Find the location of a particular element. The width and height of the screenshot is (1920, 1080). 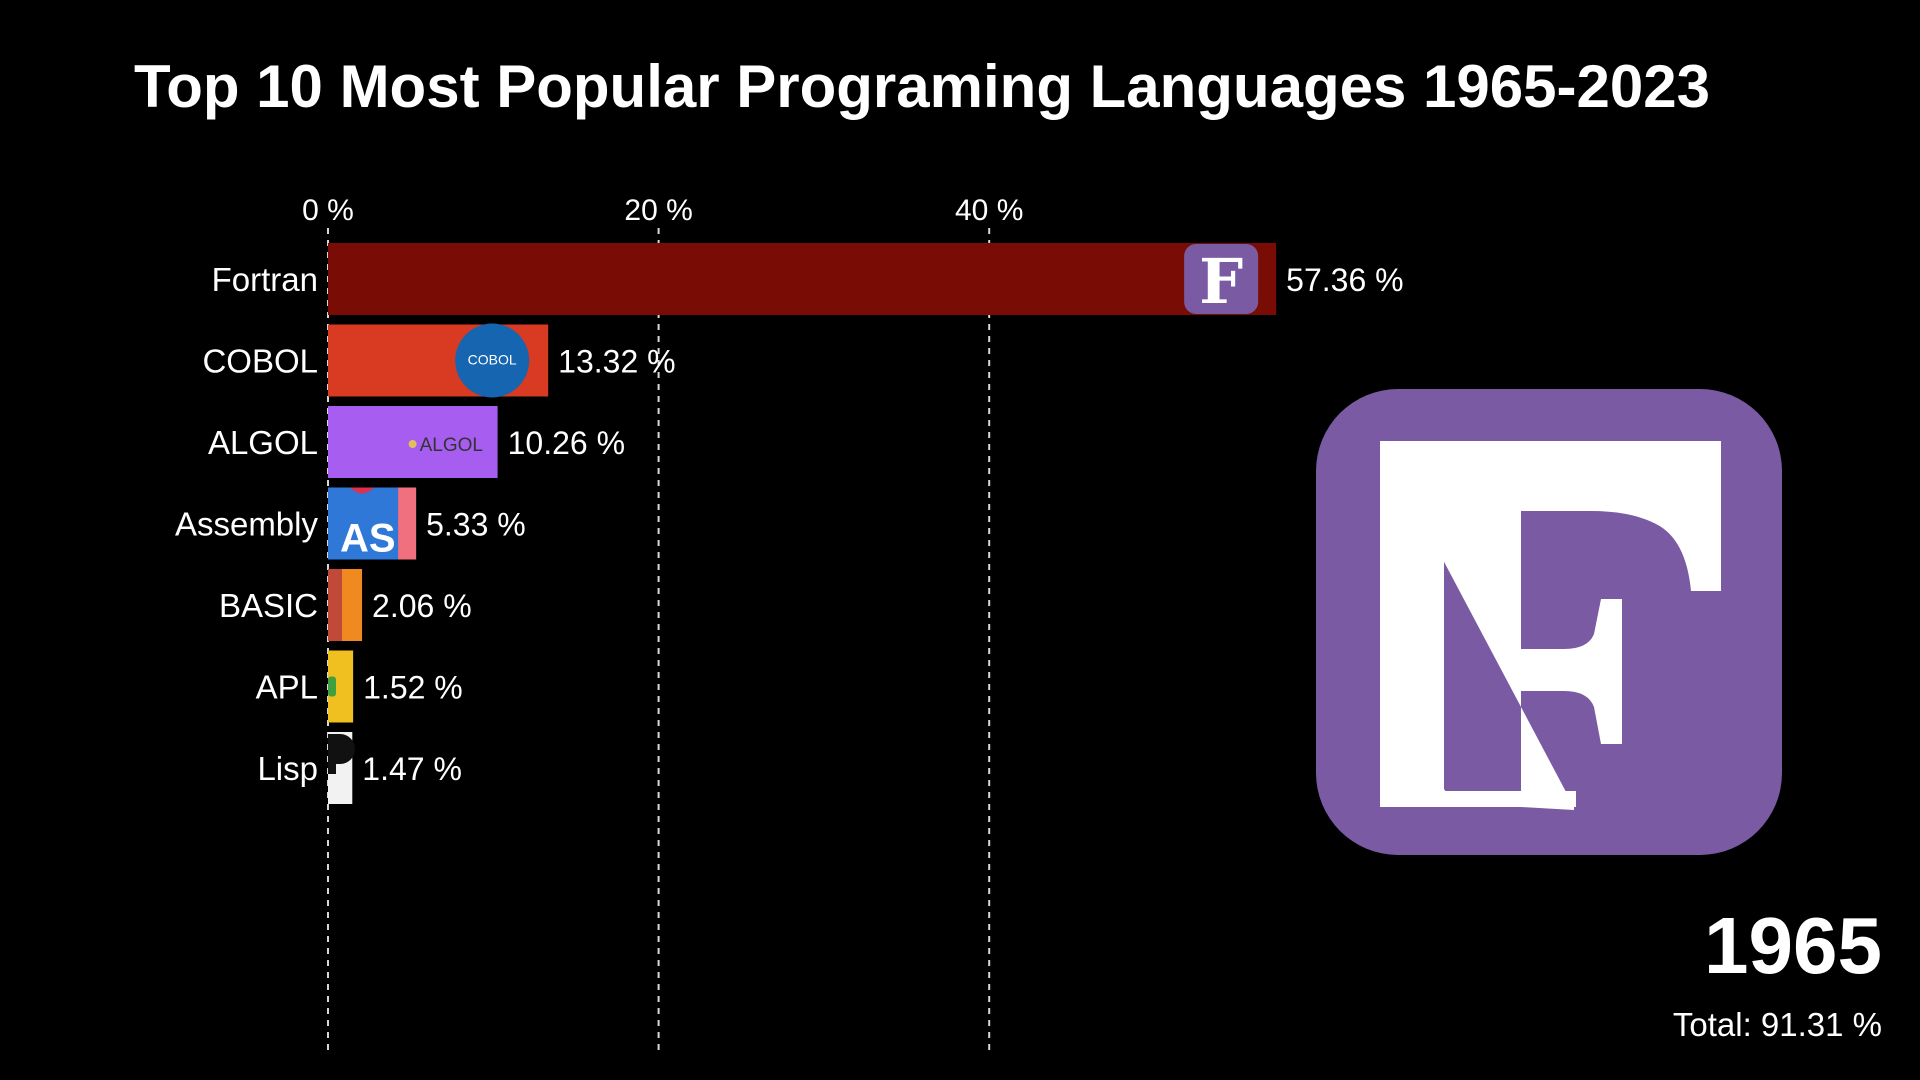

cobol-icon is located at coordinates (492, 360).